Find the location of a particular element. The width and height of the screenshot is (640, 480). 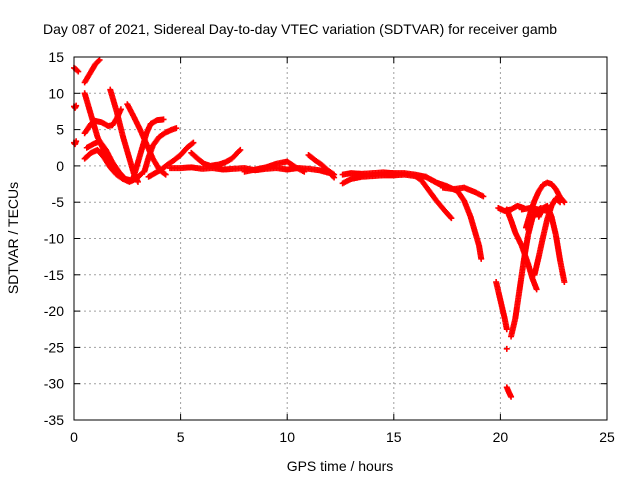

y-tick-label: 5 is located at coordinates (60, 130).